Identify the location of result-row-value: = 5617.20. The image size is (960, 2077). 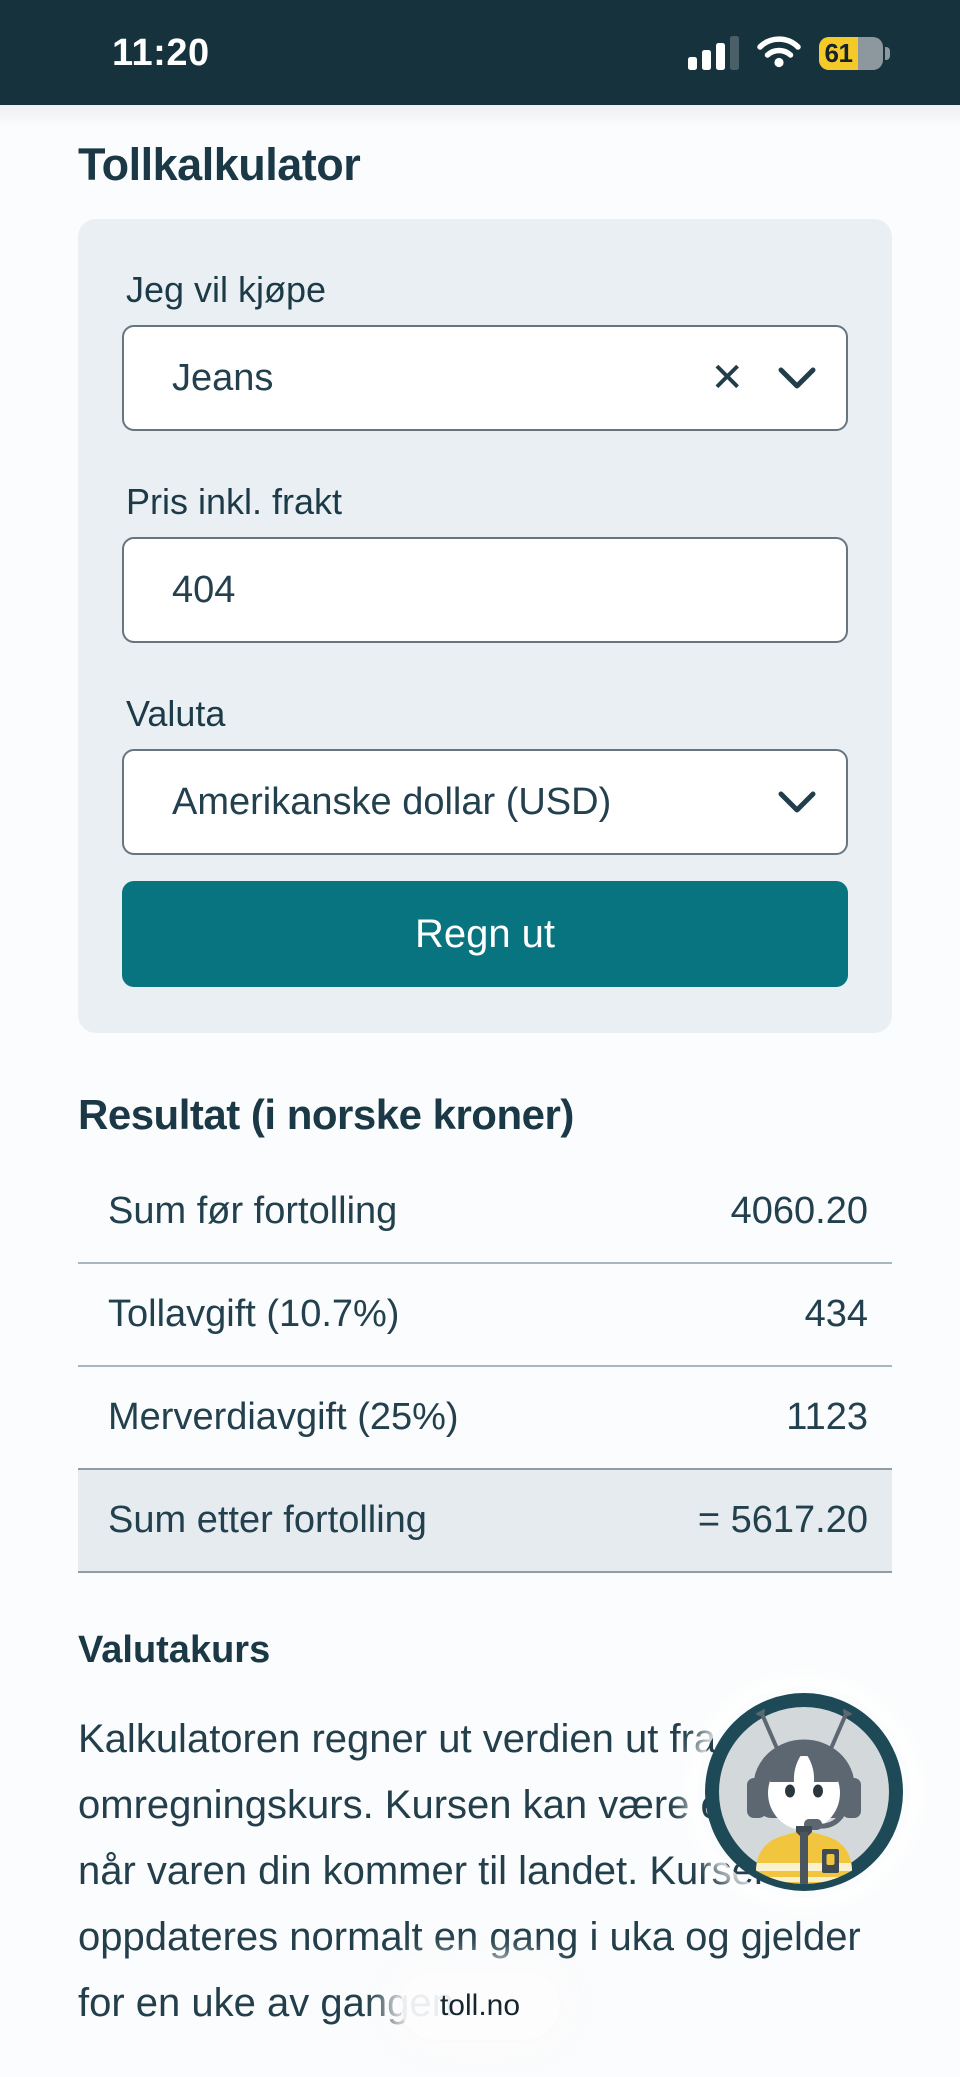
(782, 1520).